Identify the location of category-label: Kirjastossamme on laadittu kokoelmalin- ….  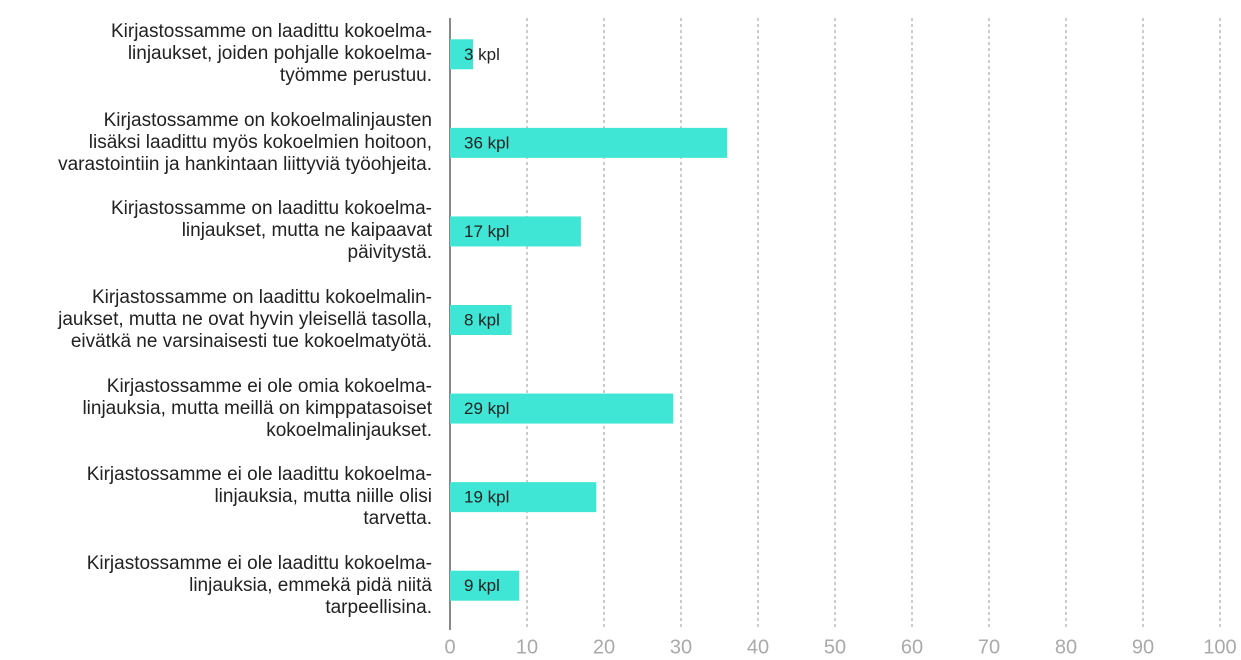
(245, 319).